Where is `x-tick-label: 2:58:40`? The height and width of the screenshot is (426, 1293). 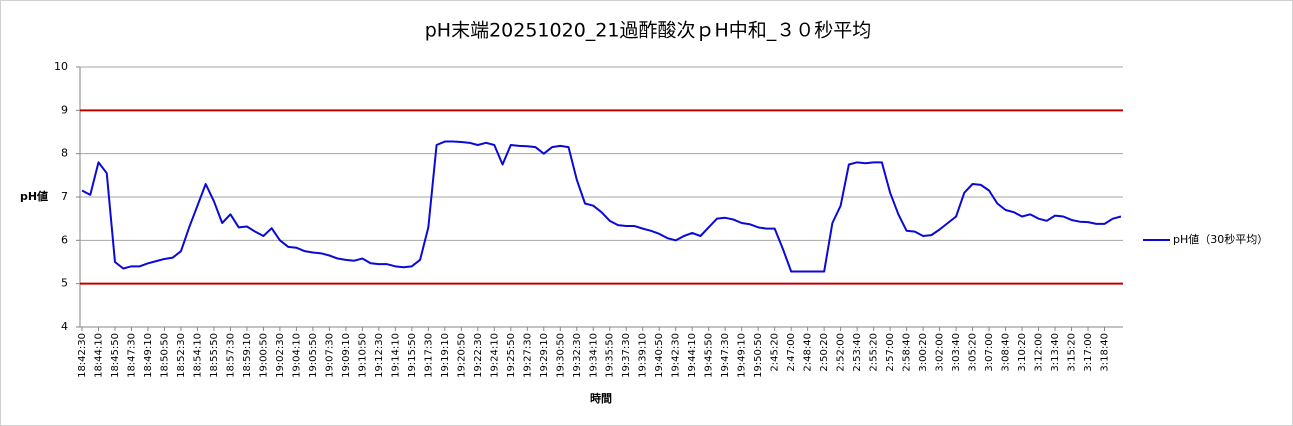
x-tick-label: 2:58:40 is located at coordinates (907, 352).